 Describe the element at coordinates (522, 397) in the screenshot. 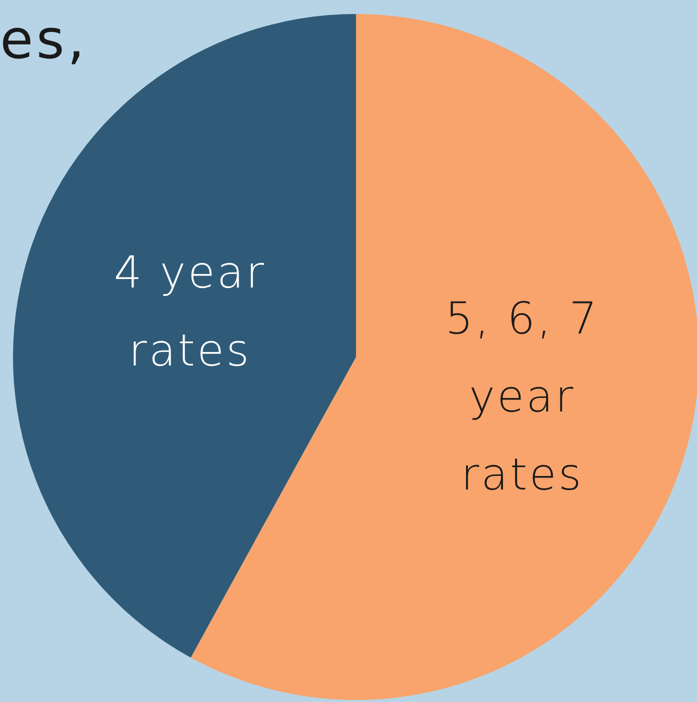

I see `slice-label: 5, 6, 7 year rates` at that location.